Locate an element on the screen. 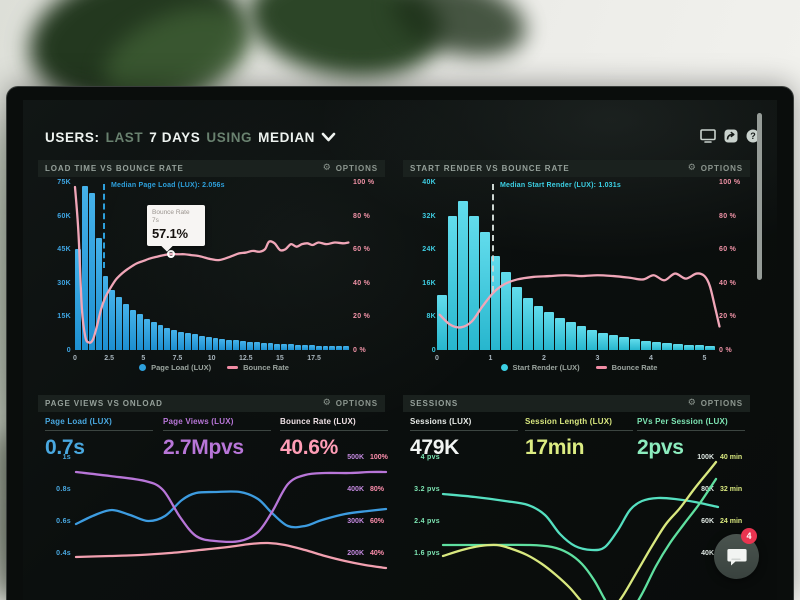 This screenshot has width=800, height=600. axis-tick: 0.4s is located at coordinates (63, 553).